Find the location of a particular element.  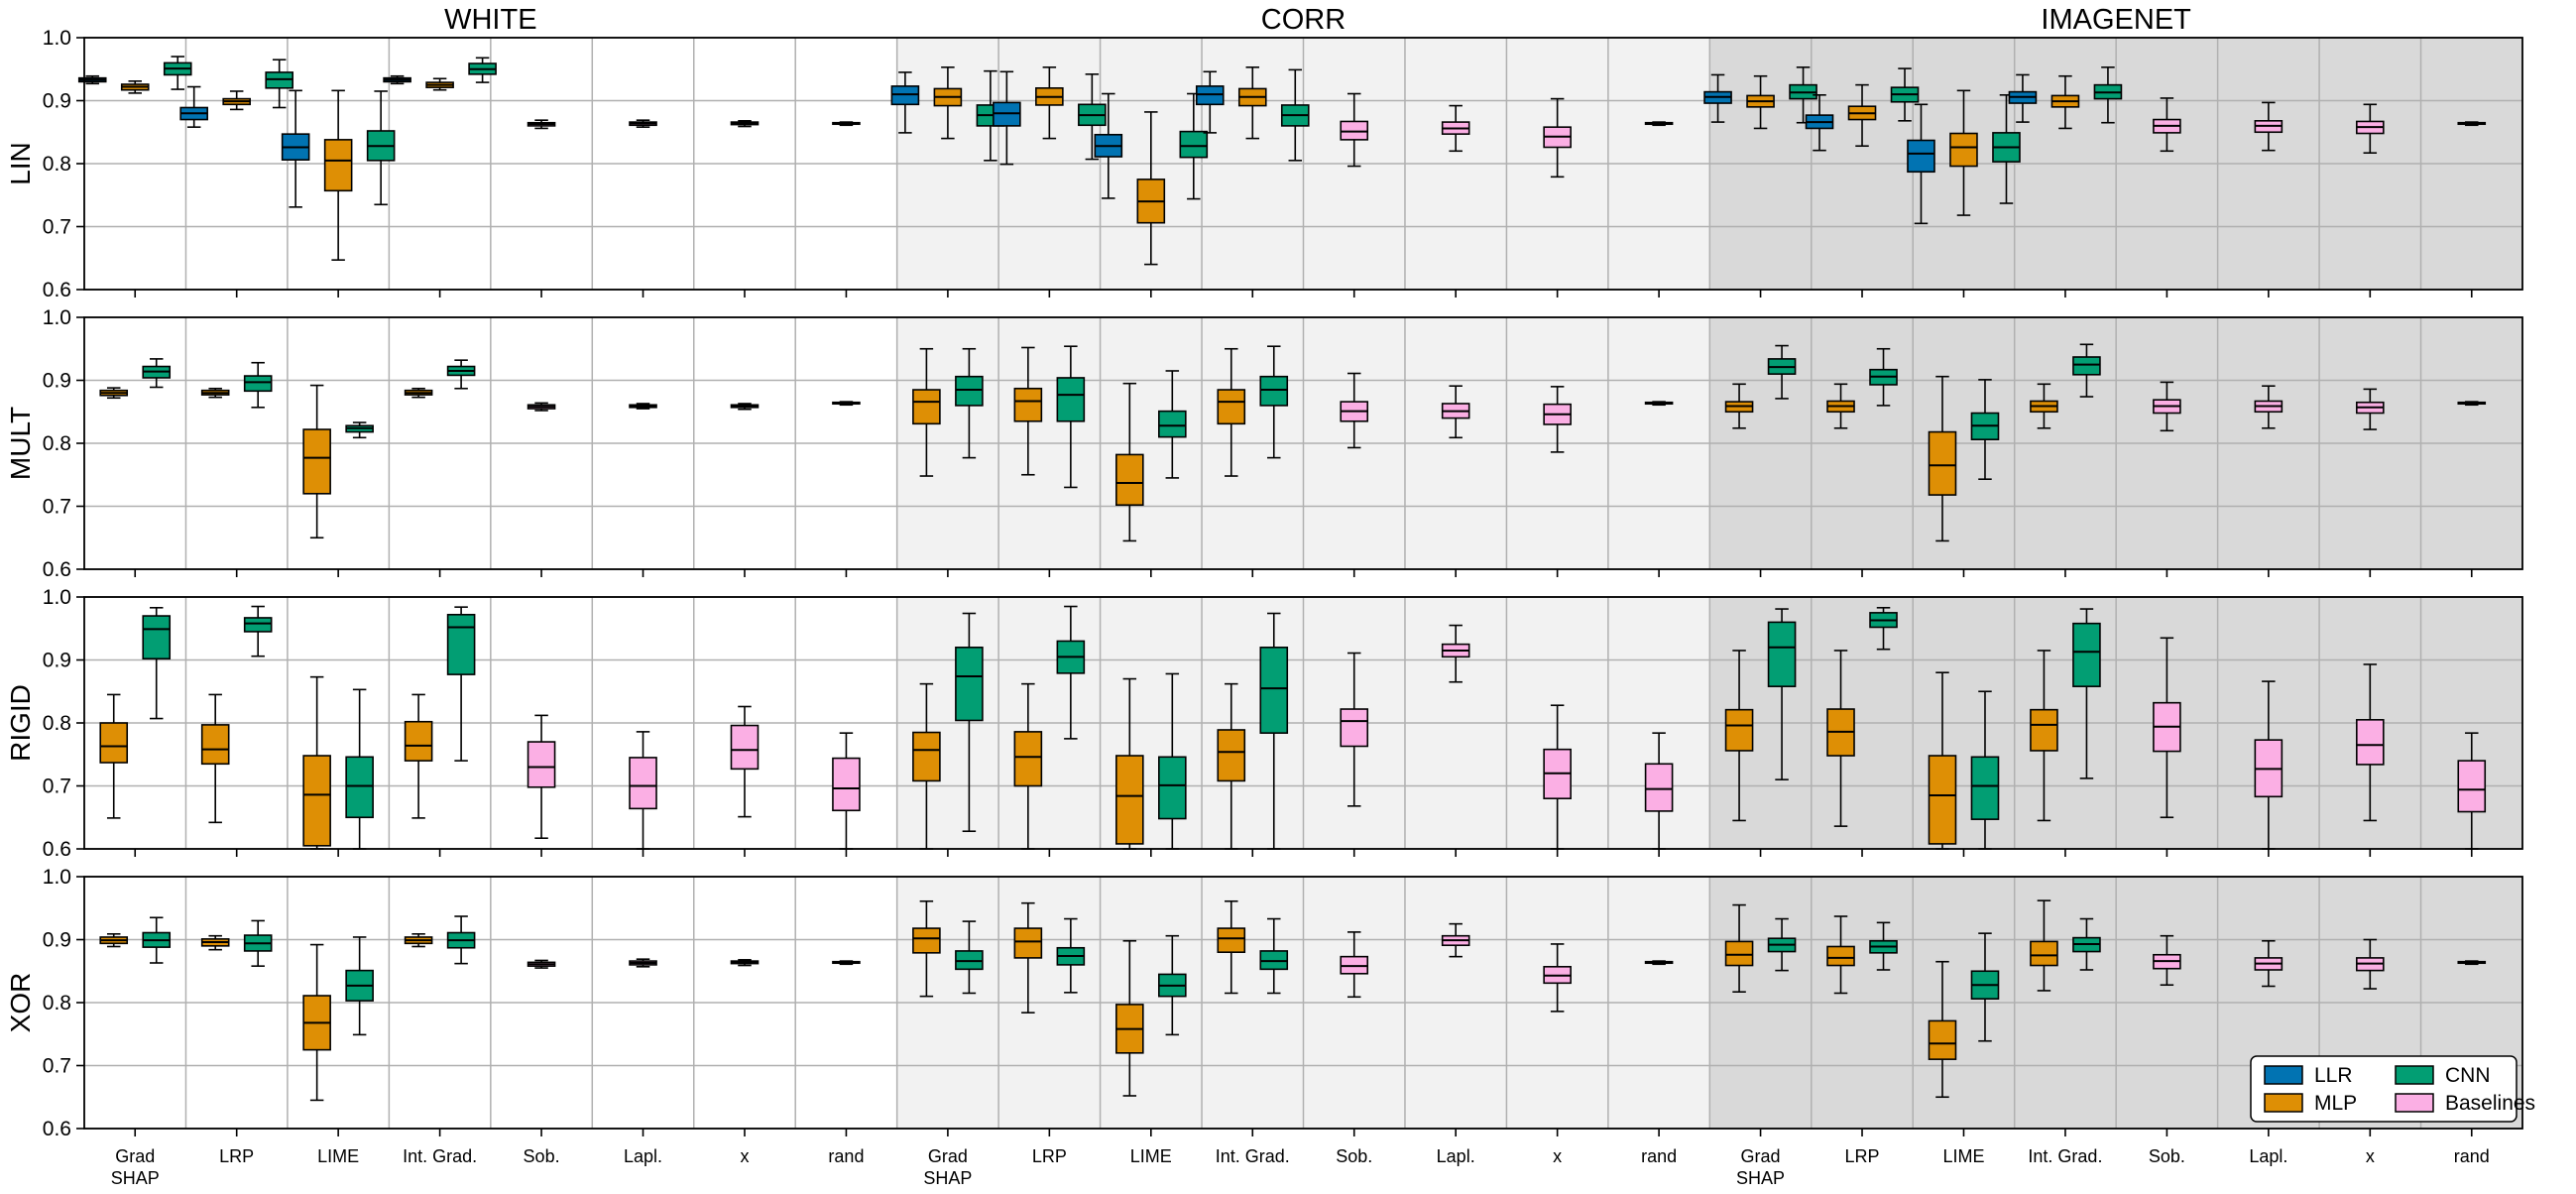

legend-swatch-mlp is located at coordinates (2283, 1103).